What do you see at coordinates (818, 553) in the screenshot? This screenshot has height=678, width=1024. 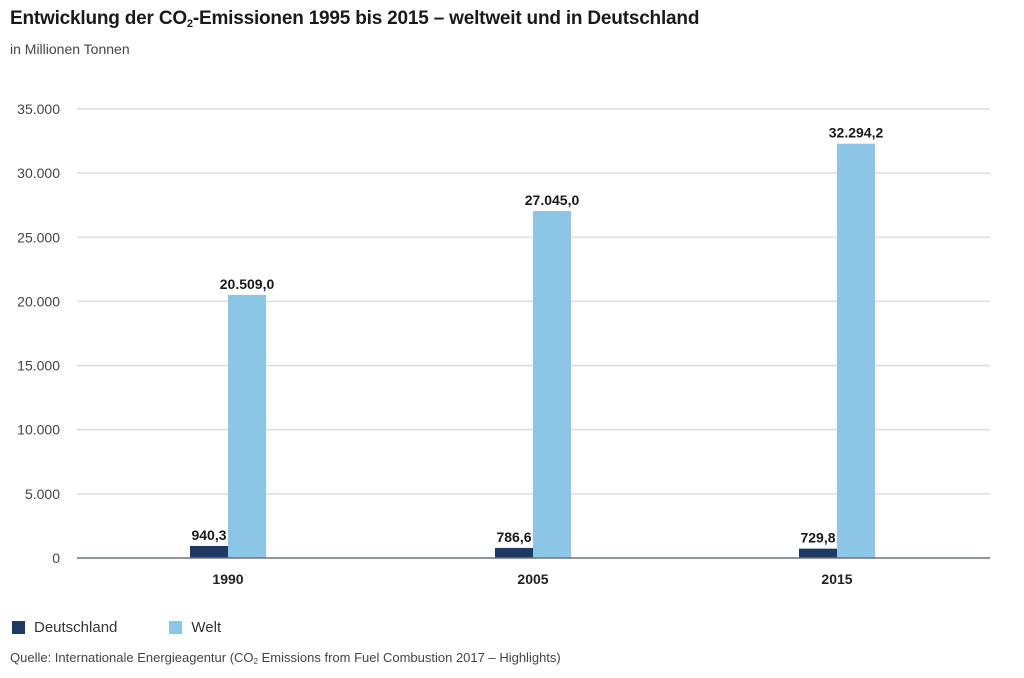 I see `bar-deutschland-2015` at bounding box center [818, 553].